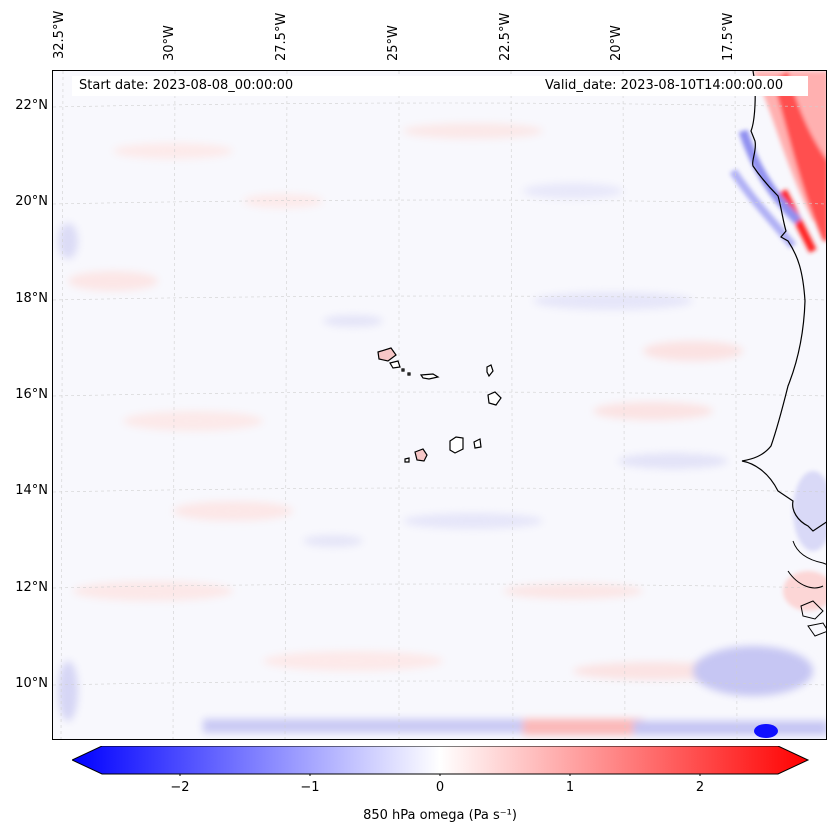 The height and width of the screenshot is (839, 837). What do you see at coordinates (31, 394) in the screenshot?
I see `lat-label: 16°N` at bounding box center [31, 394].